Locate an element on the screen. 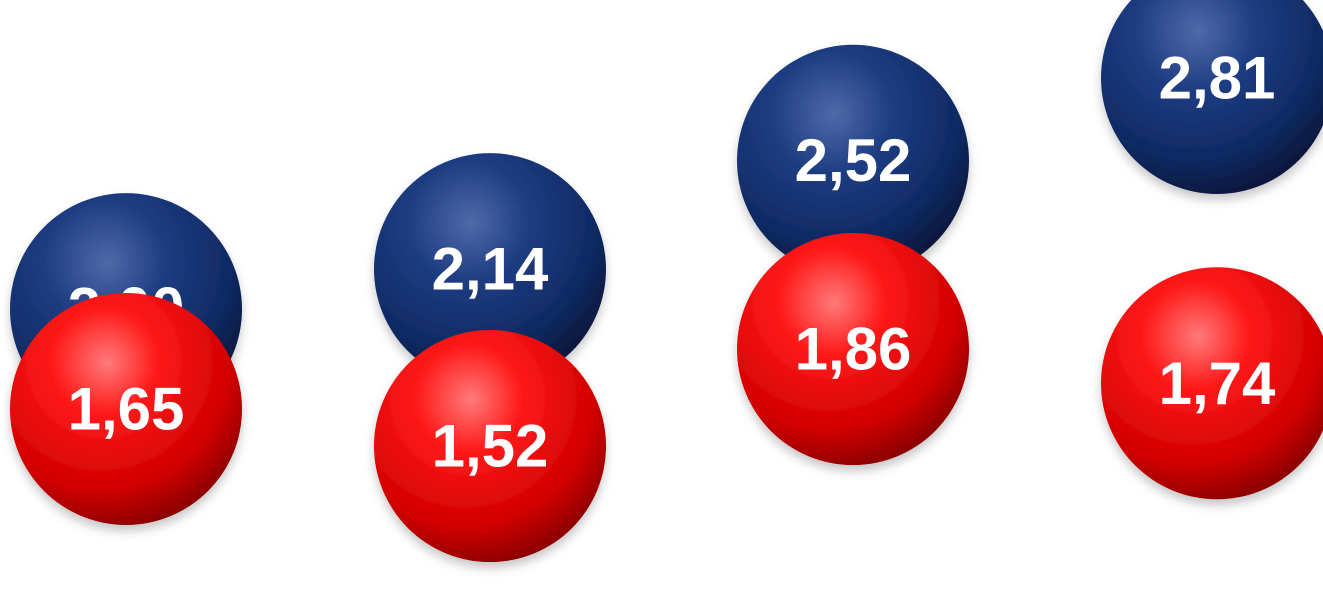  bubble-label-blue-3: 2,52 is located at coordinates (853, 160).